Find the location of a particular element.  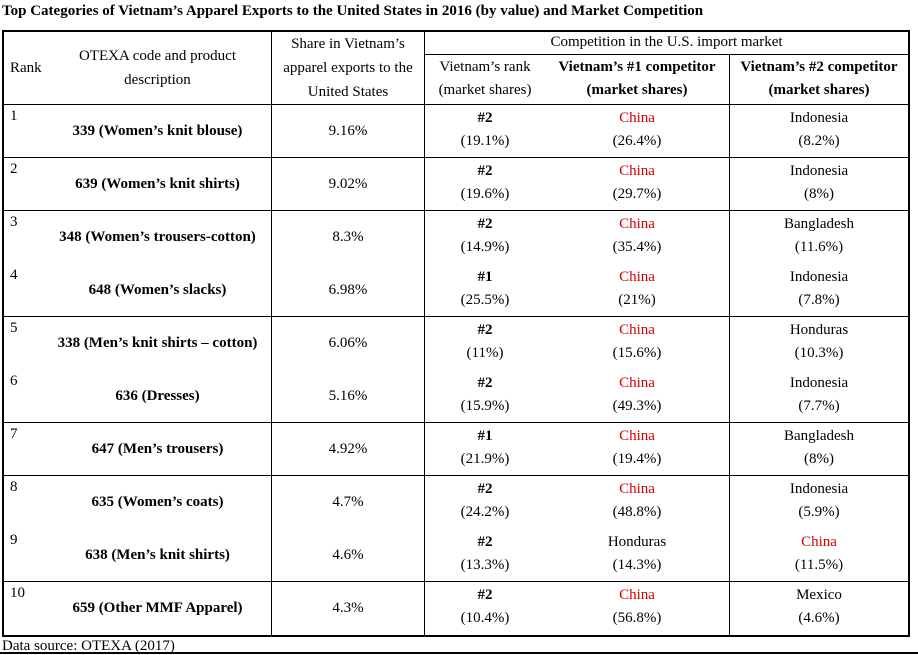

export-share-value: 4.92% is located at coordinates (348, 449).